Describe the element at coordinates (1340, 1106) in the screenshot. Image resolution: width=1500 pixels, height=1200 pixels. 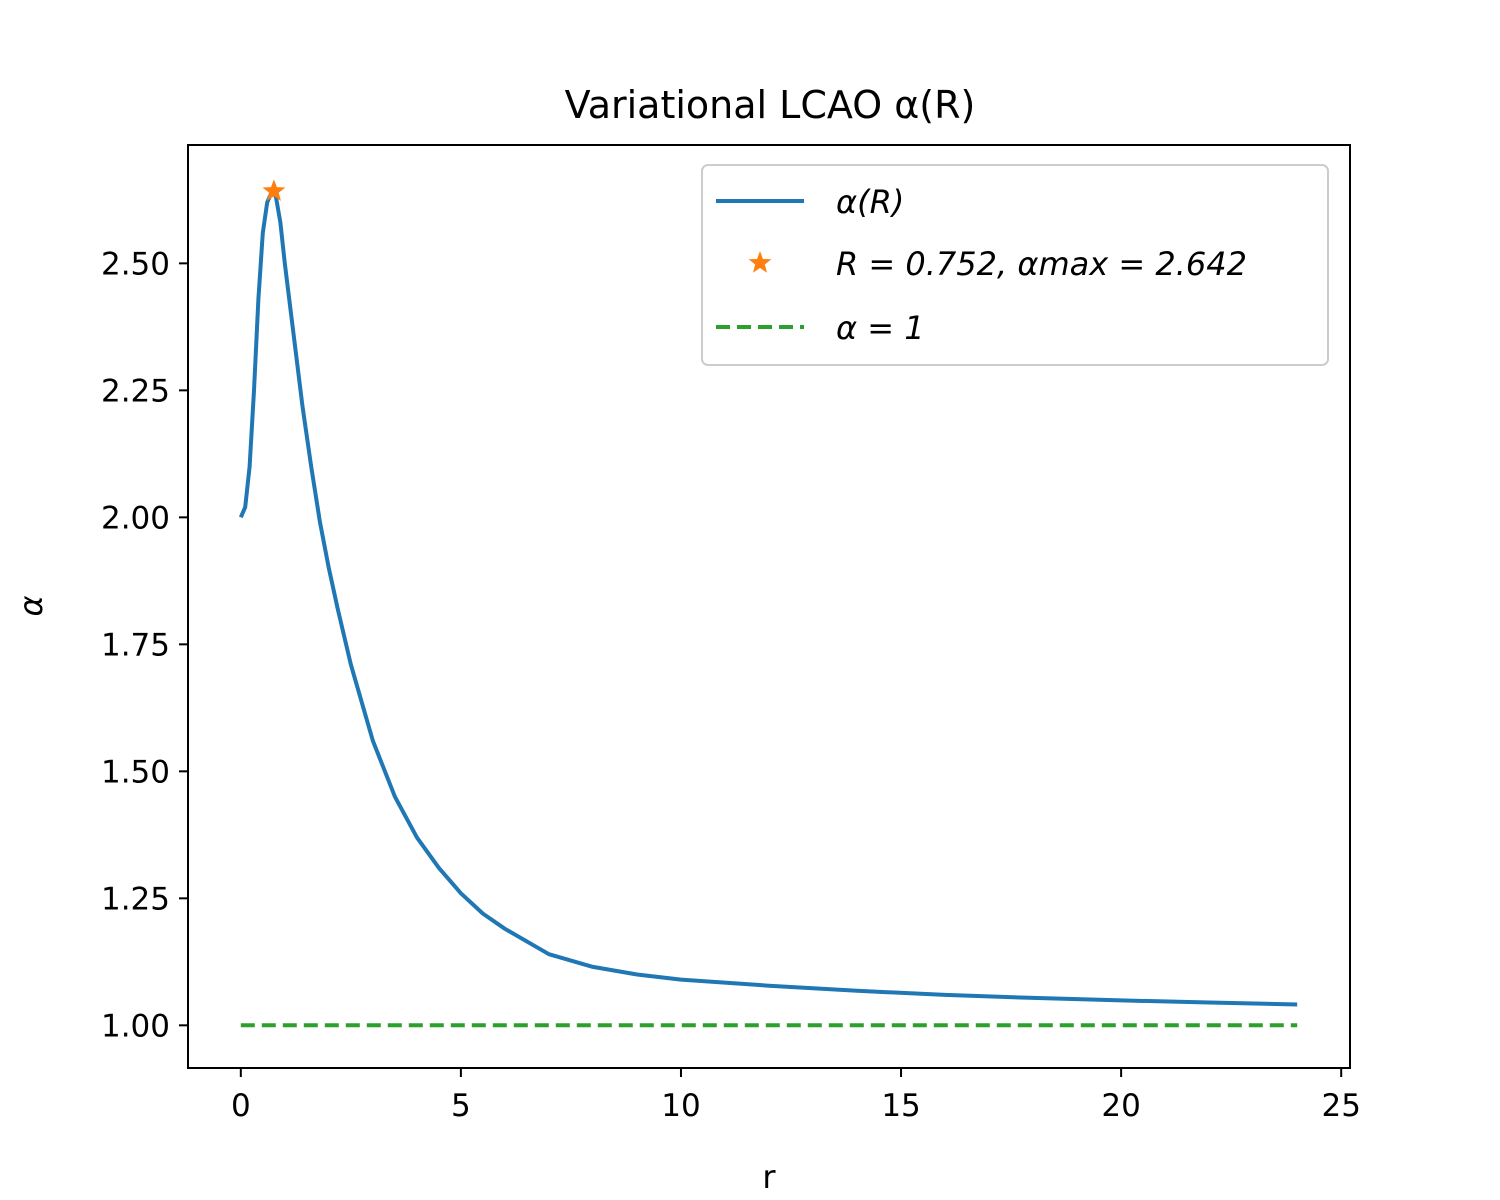
I see `x-tick-label: 25` at that location.